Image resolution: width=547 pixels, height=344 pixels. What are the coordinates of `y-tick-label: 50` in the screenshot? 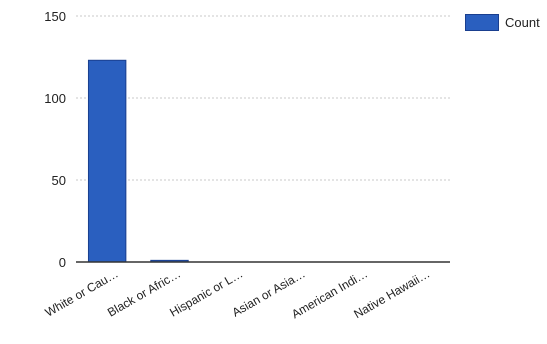 It's located at (59, 180).